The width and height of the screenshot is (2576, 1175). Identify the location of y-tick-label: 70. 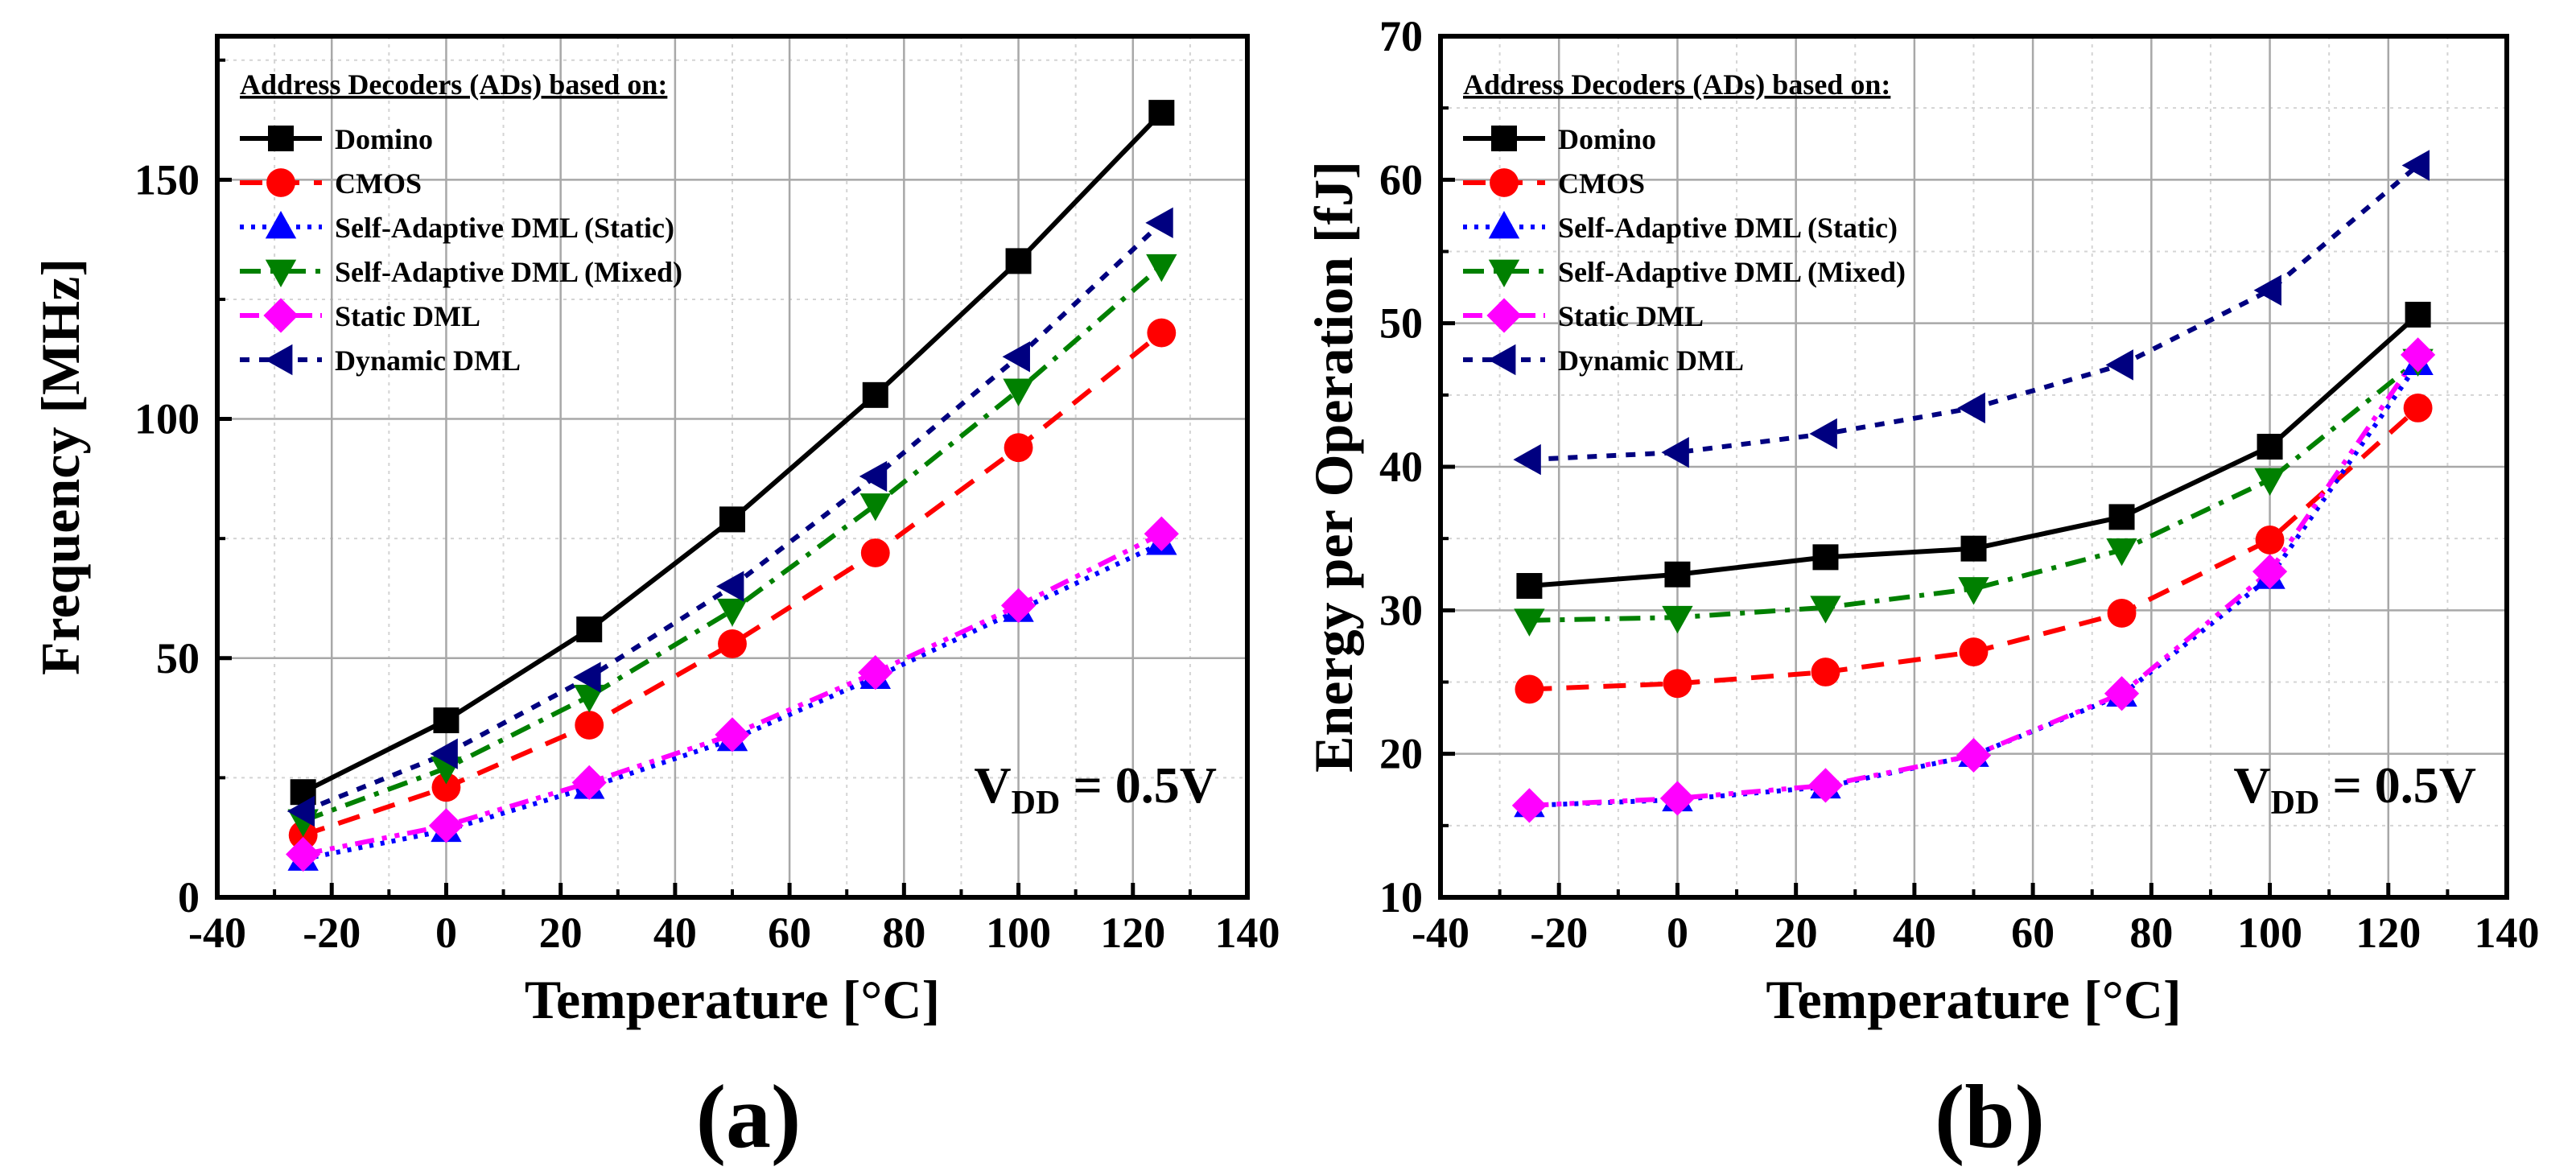
(1401, 36).